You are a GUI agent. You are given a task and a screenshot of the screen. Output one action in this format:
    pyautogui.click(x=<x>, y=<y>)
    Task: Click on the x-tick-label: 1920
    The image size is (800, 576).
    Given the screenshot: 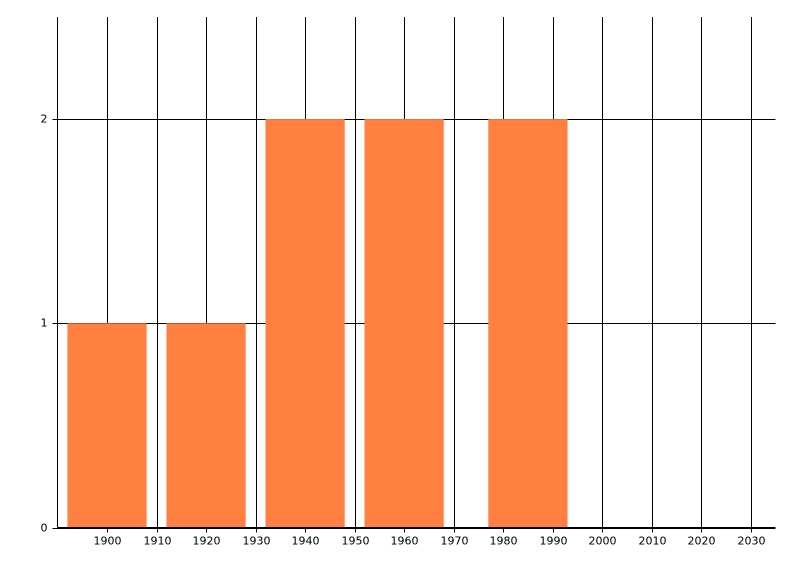 What is the action you would take?
    pyautogui.click(x=207, y=541)
    